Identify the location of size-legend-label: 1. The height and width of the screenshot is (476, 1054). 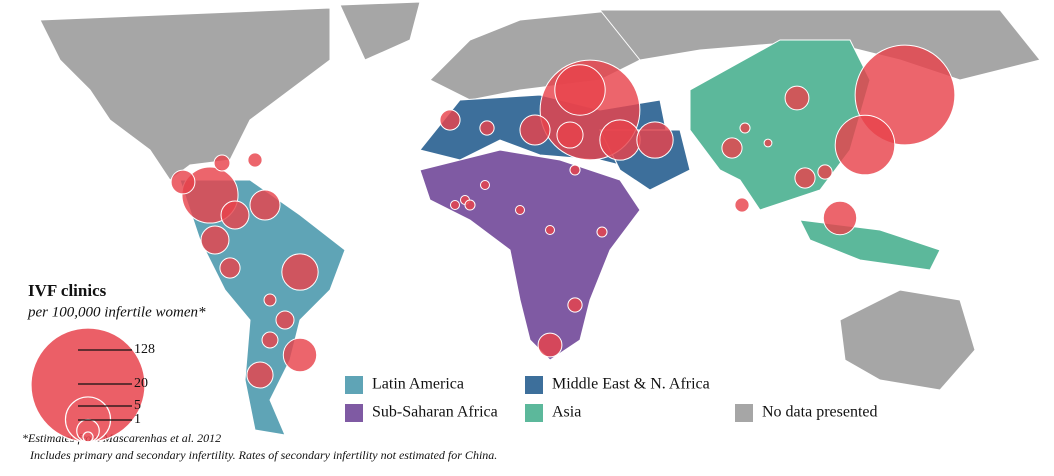
(137, 419).